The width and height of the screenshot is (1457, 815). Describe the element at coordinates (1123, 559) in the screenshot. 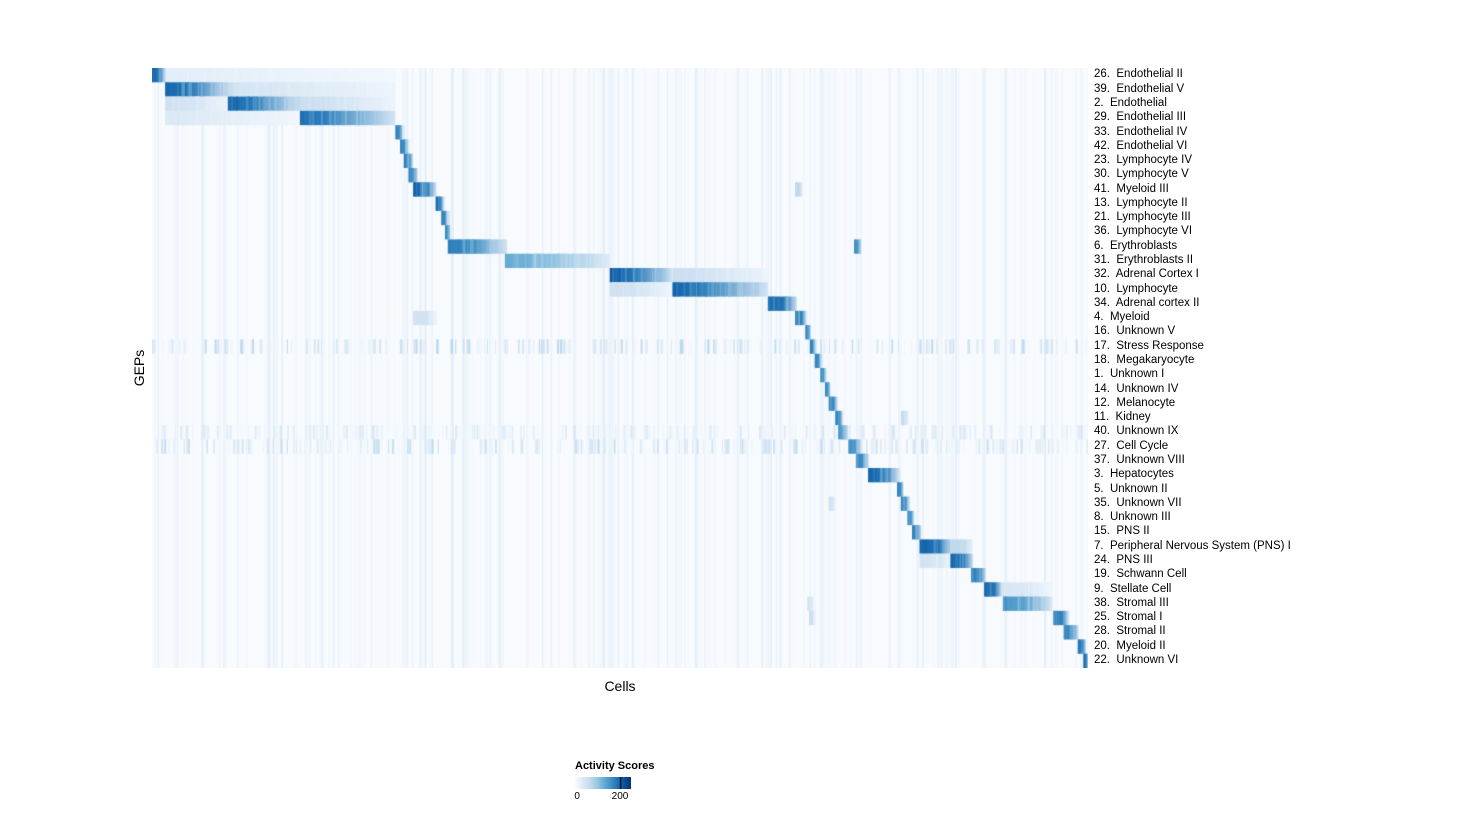

I see `row-label: 24. PNS III` at that location.